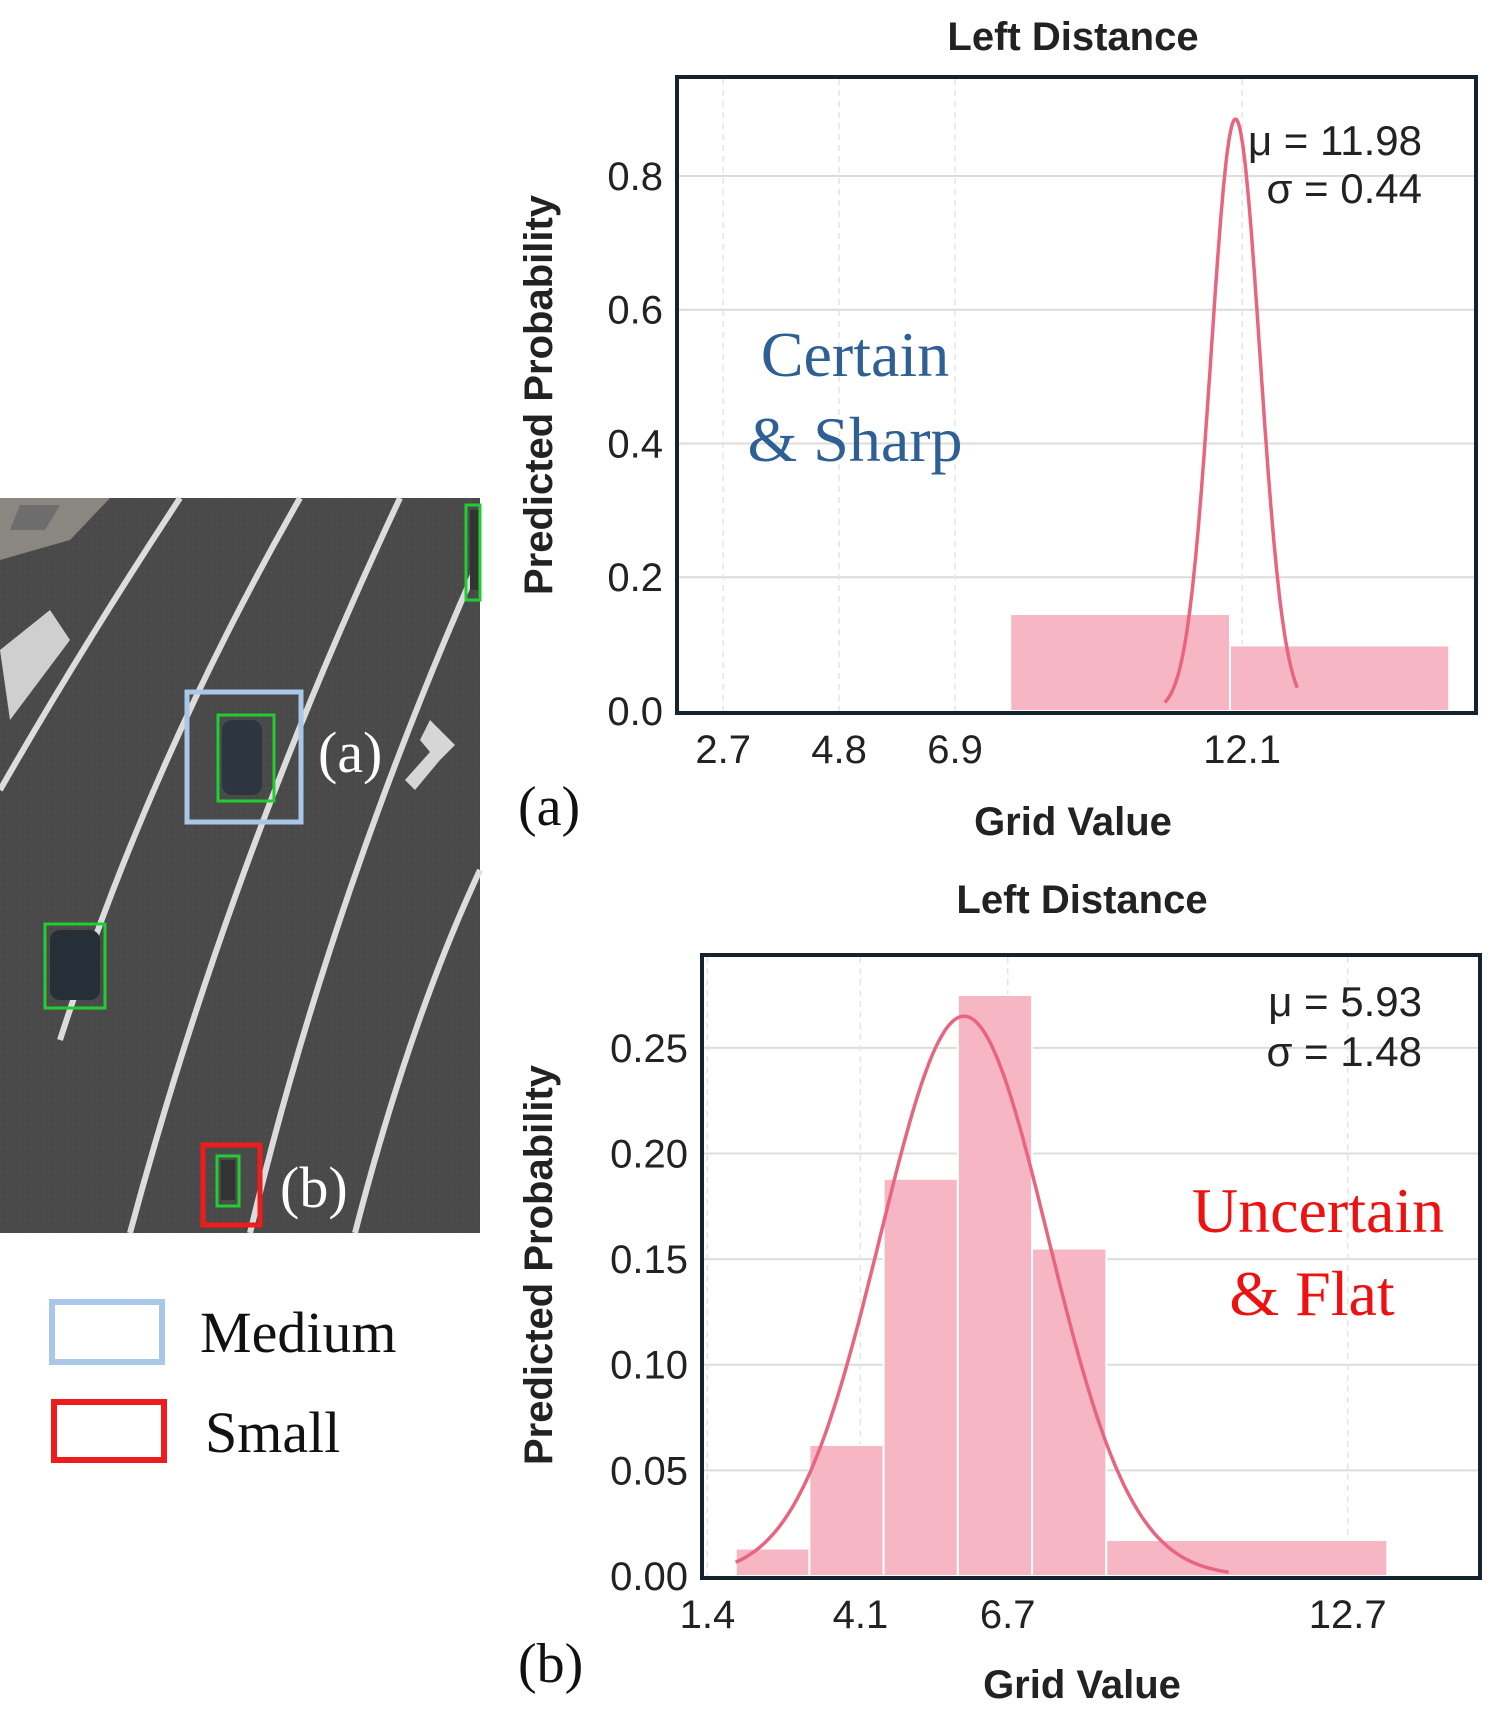  I want to click on road-marking, so click(227, 700).